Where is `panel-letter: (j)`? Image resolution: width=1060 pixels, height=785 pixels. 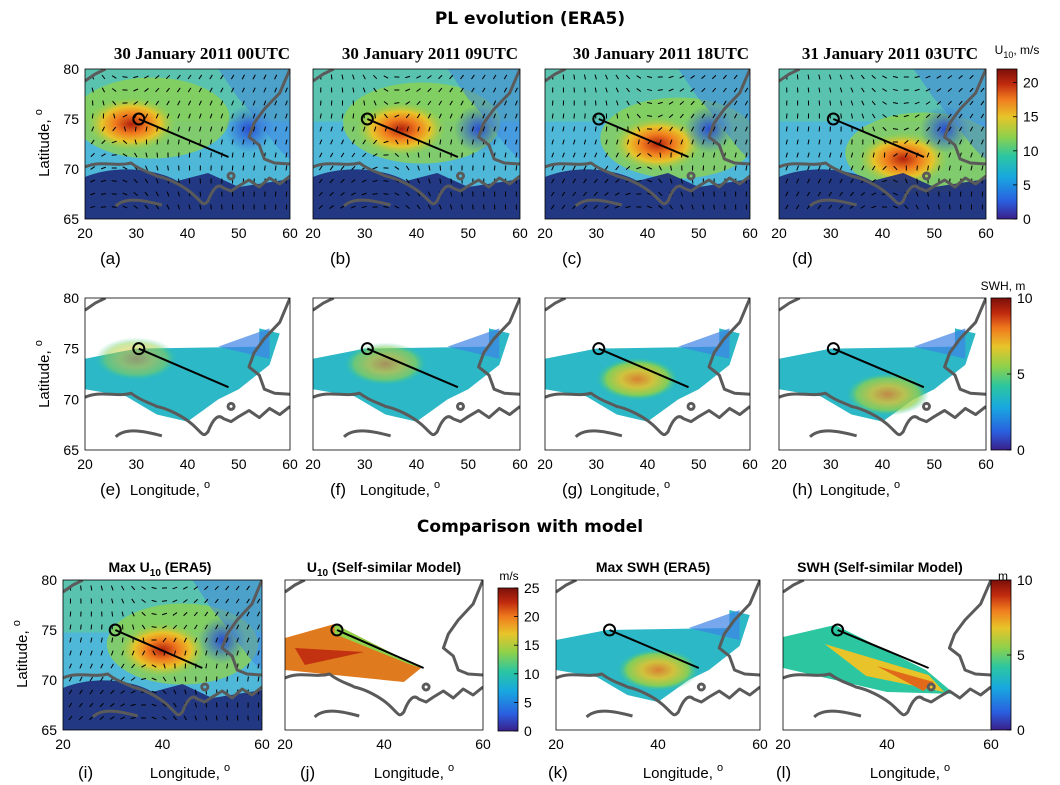
panel-letter: (j) is located at coordinates (307, 772).